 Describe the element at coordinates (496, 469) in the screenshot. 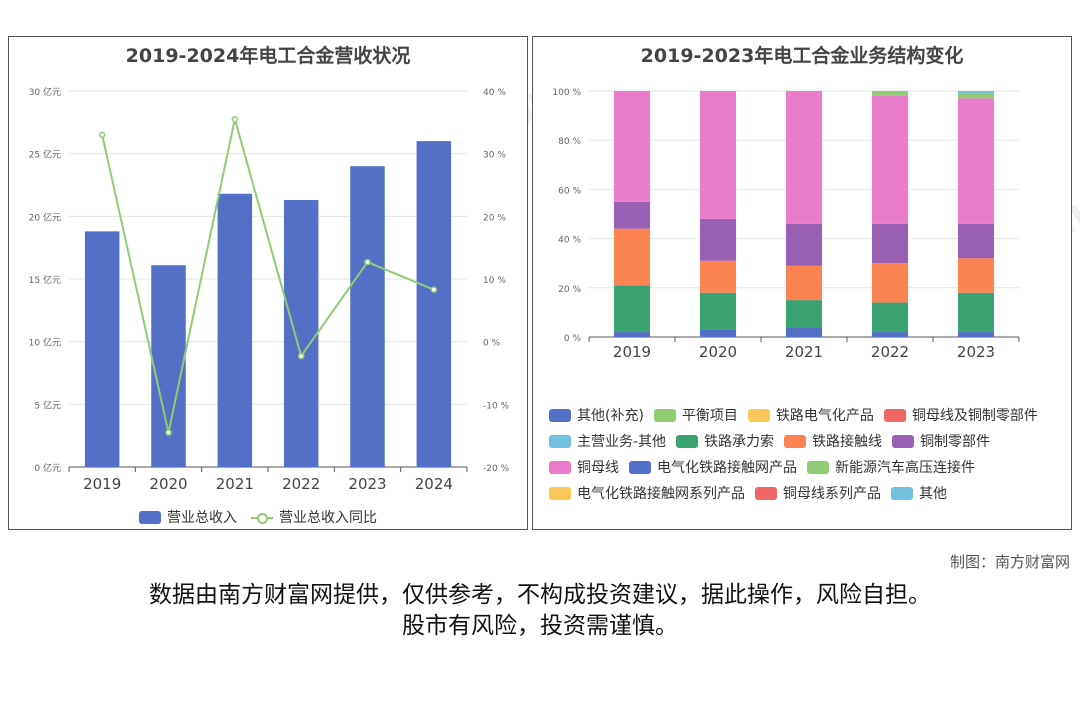

I see `right-axis-tick-label: -20 %` at that location.